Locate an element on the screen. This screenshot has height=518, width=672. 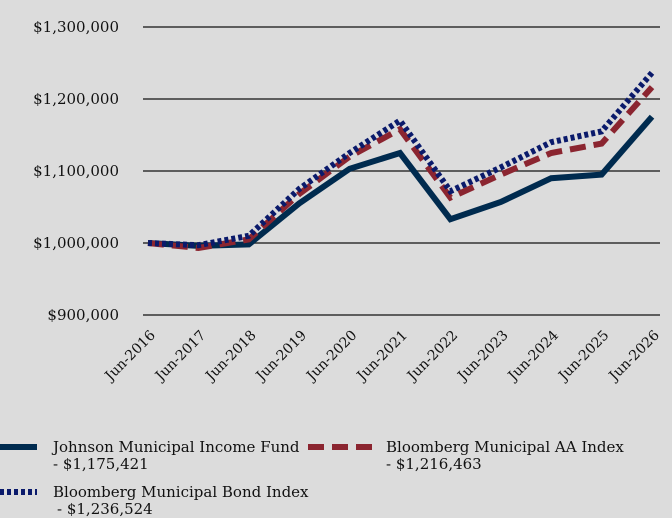
x-tick-label: Jun-2019 is located at coordinates (281, 357).